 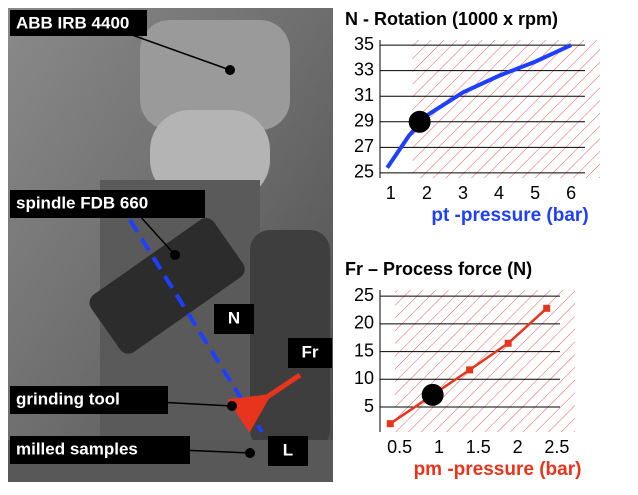 I want to click on photo-label: milled samples, so click(x=77, y=448).